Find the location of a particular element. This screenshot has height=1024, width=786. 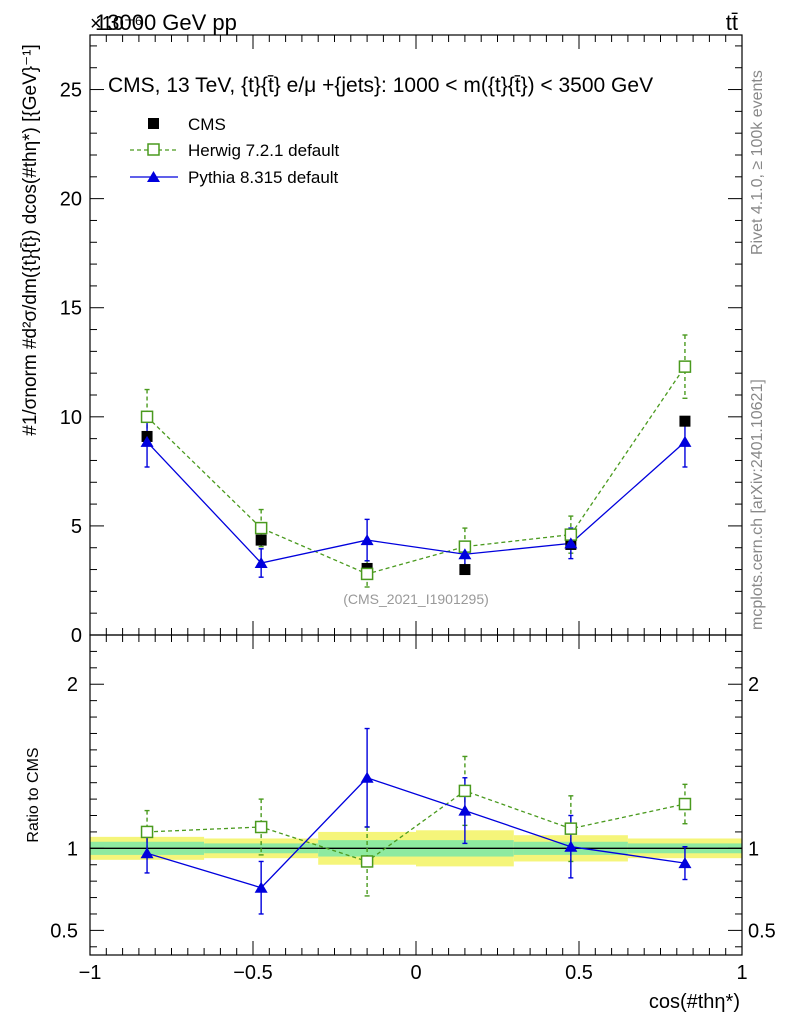

legend-pythia-marker is located at coordinates (153, 176).